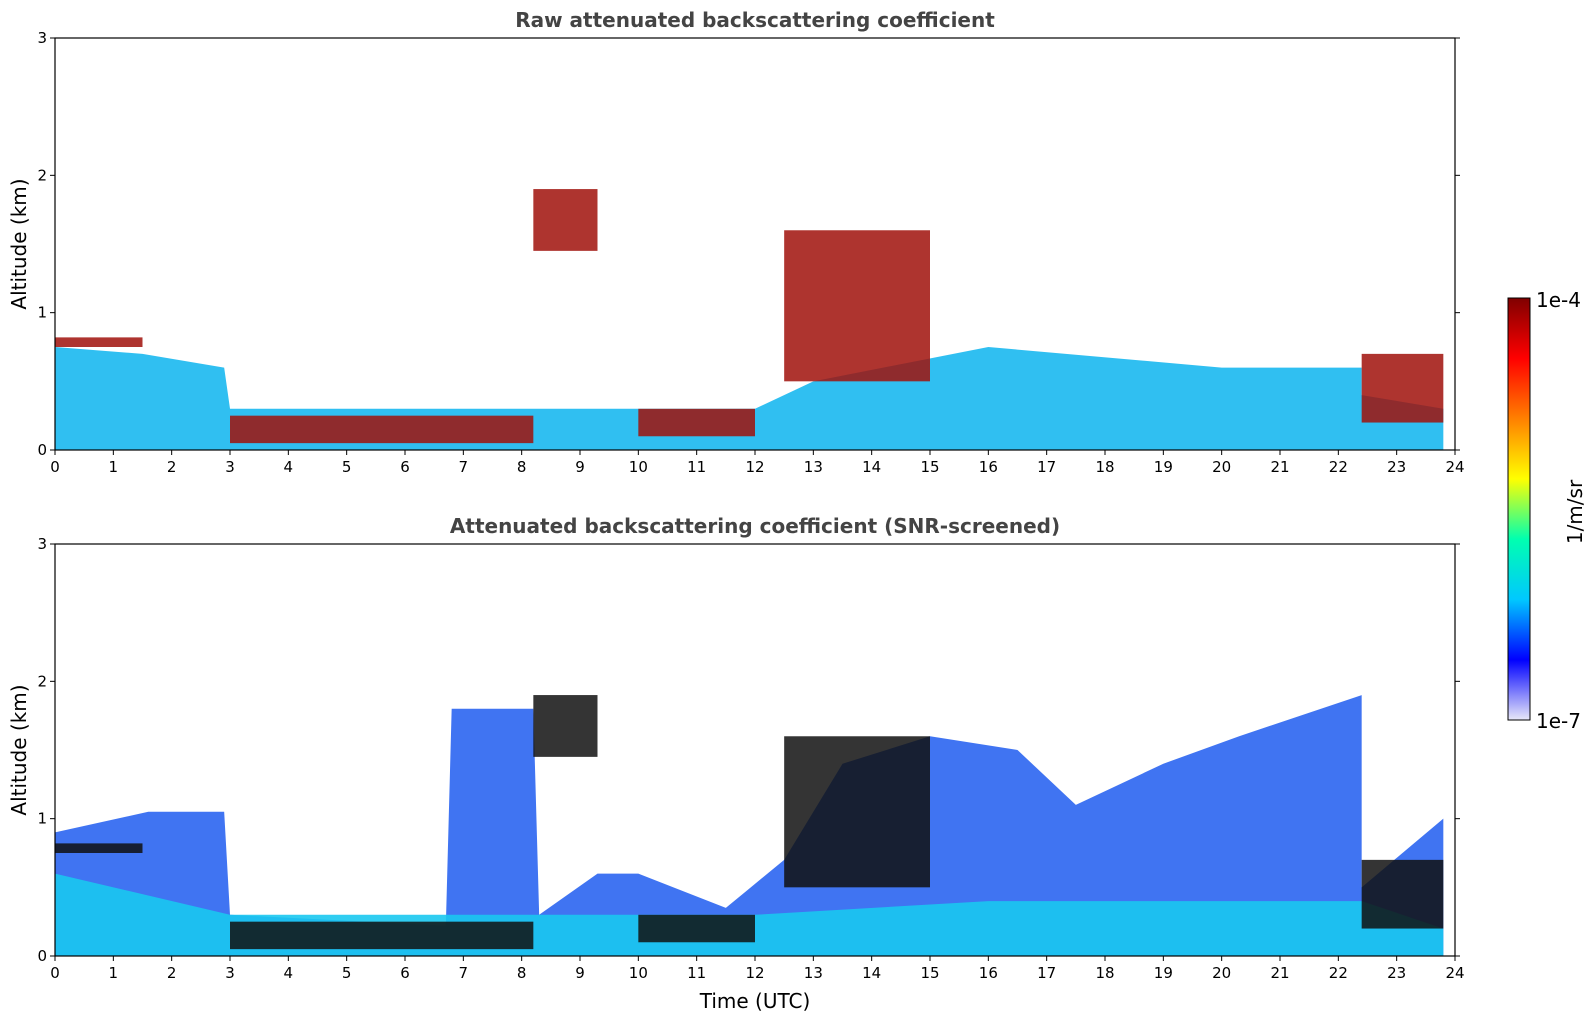 This screenshot has width=1595, height=1020. What do you see at coordinates (1558, 300) in the screenshot?
I see `colorbar-max-label: 1e-4` at bounding box center [1558, 300].